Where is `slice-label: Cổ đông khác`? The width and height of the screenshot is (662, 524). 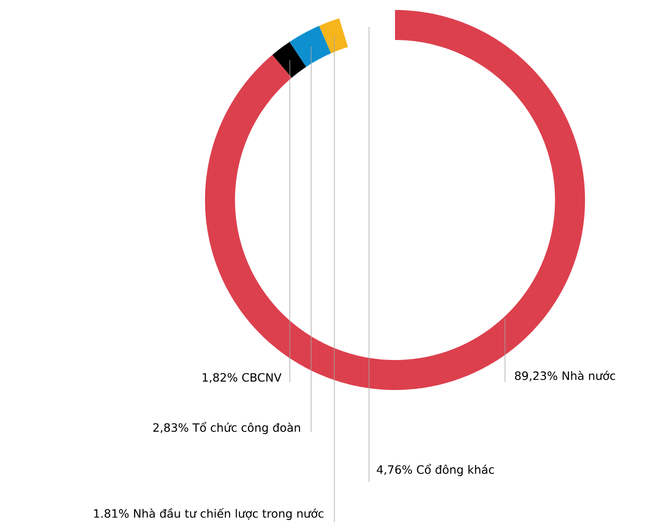
slice-label: Cổ đông khác is located at coordinates (455, 470).